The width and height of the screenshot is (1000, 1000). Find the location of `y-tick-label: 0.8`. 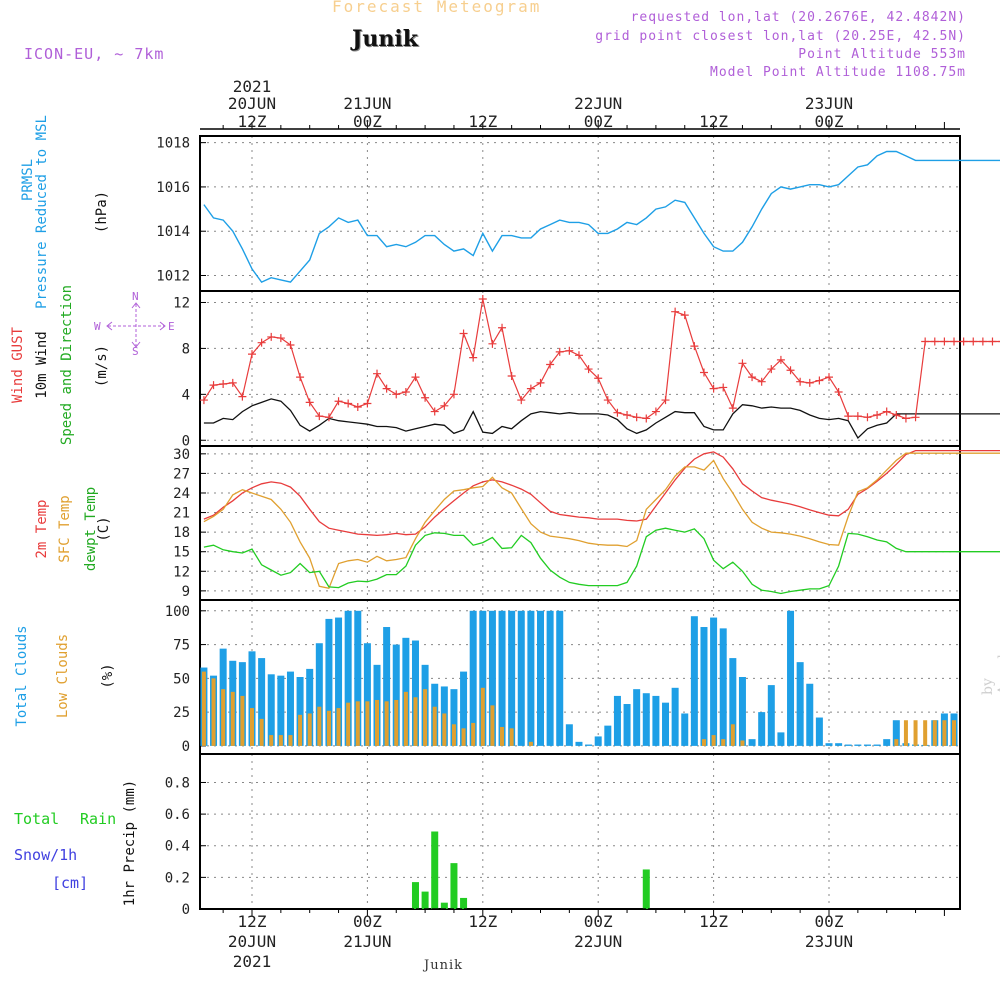

y-tick-label: 0.8 is located at coordinates (177, 783).